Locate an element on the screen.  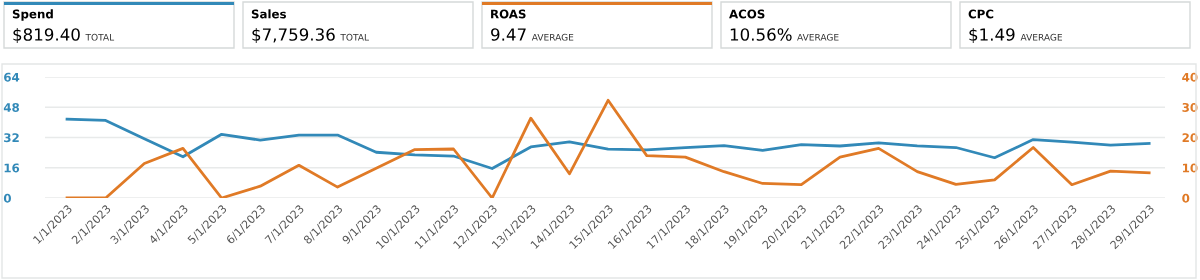
text: CPC is located at coordinates (981, 14).